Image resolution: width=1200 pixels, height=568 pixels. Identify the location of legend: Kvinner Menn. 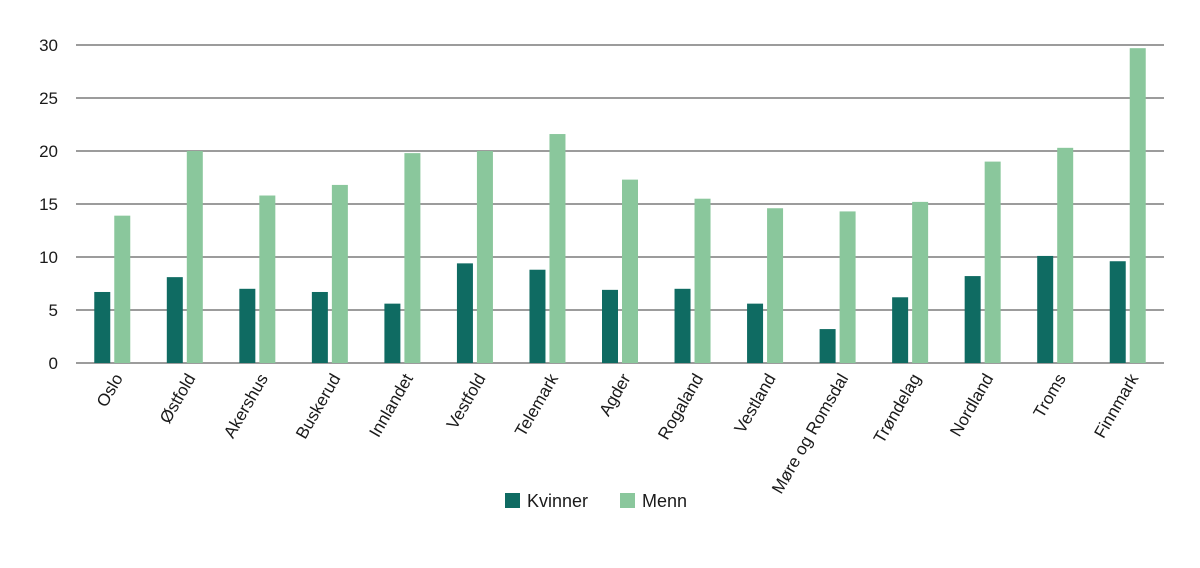
(596, 501).